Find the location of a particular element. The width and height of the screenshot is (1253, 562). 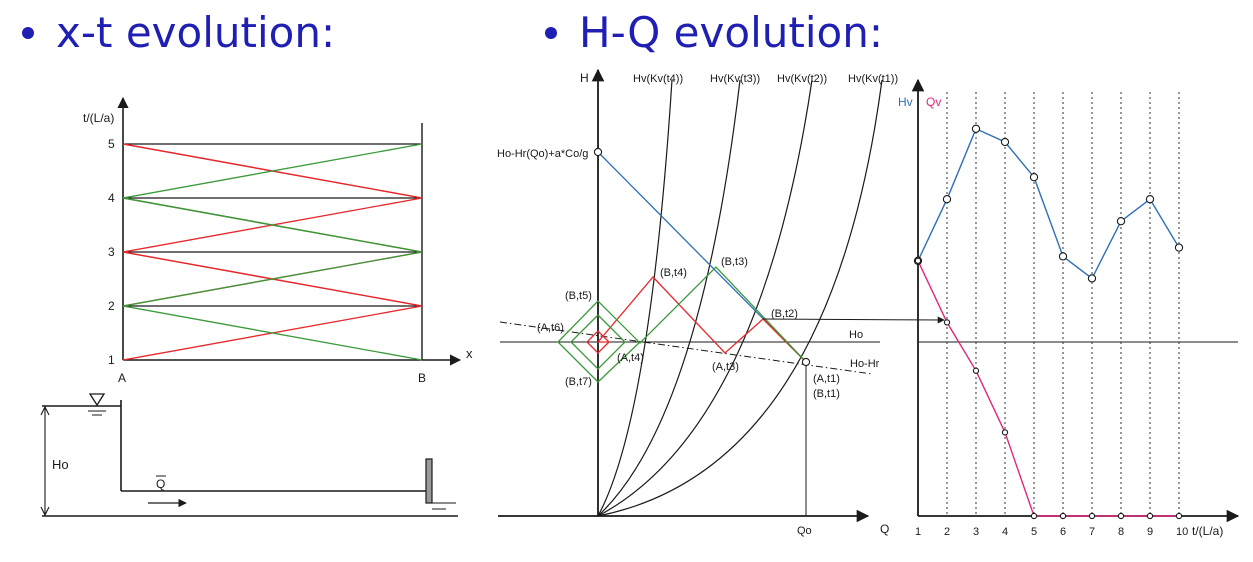

point-label: (A,t6) is located at coordinates (550, 328).